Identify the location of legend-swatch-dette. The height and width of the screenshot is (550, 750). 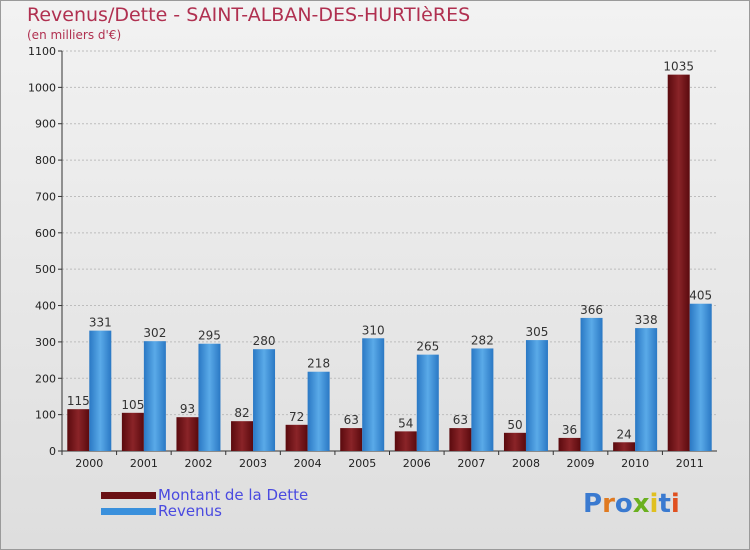
(128, 495).